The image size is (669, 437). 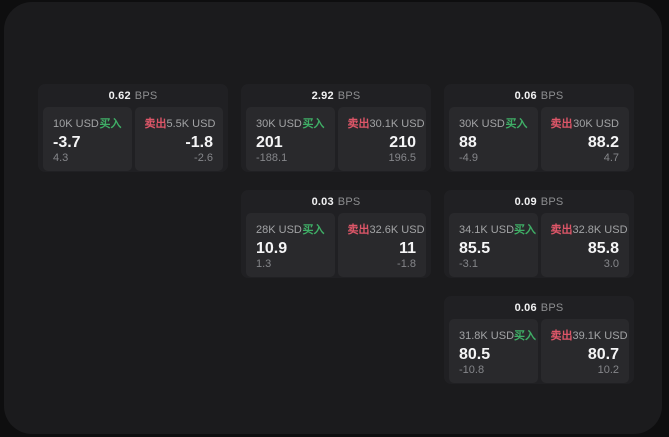 What do you see at coordinates (475, 354) in the screenshot?
I see `buy-price: 80.5` at bounding box center [475, 354].